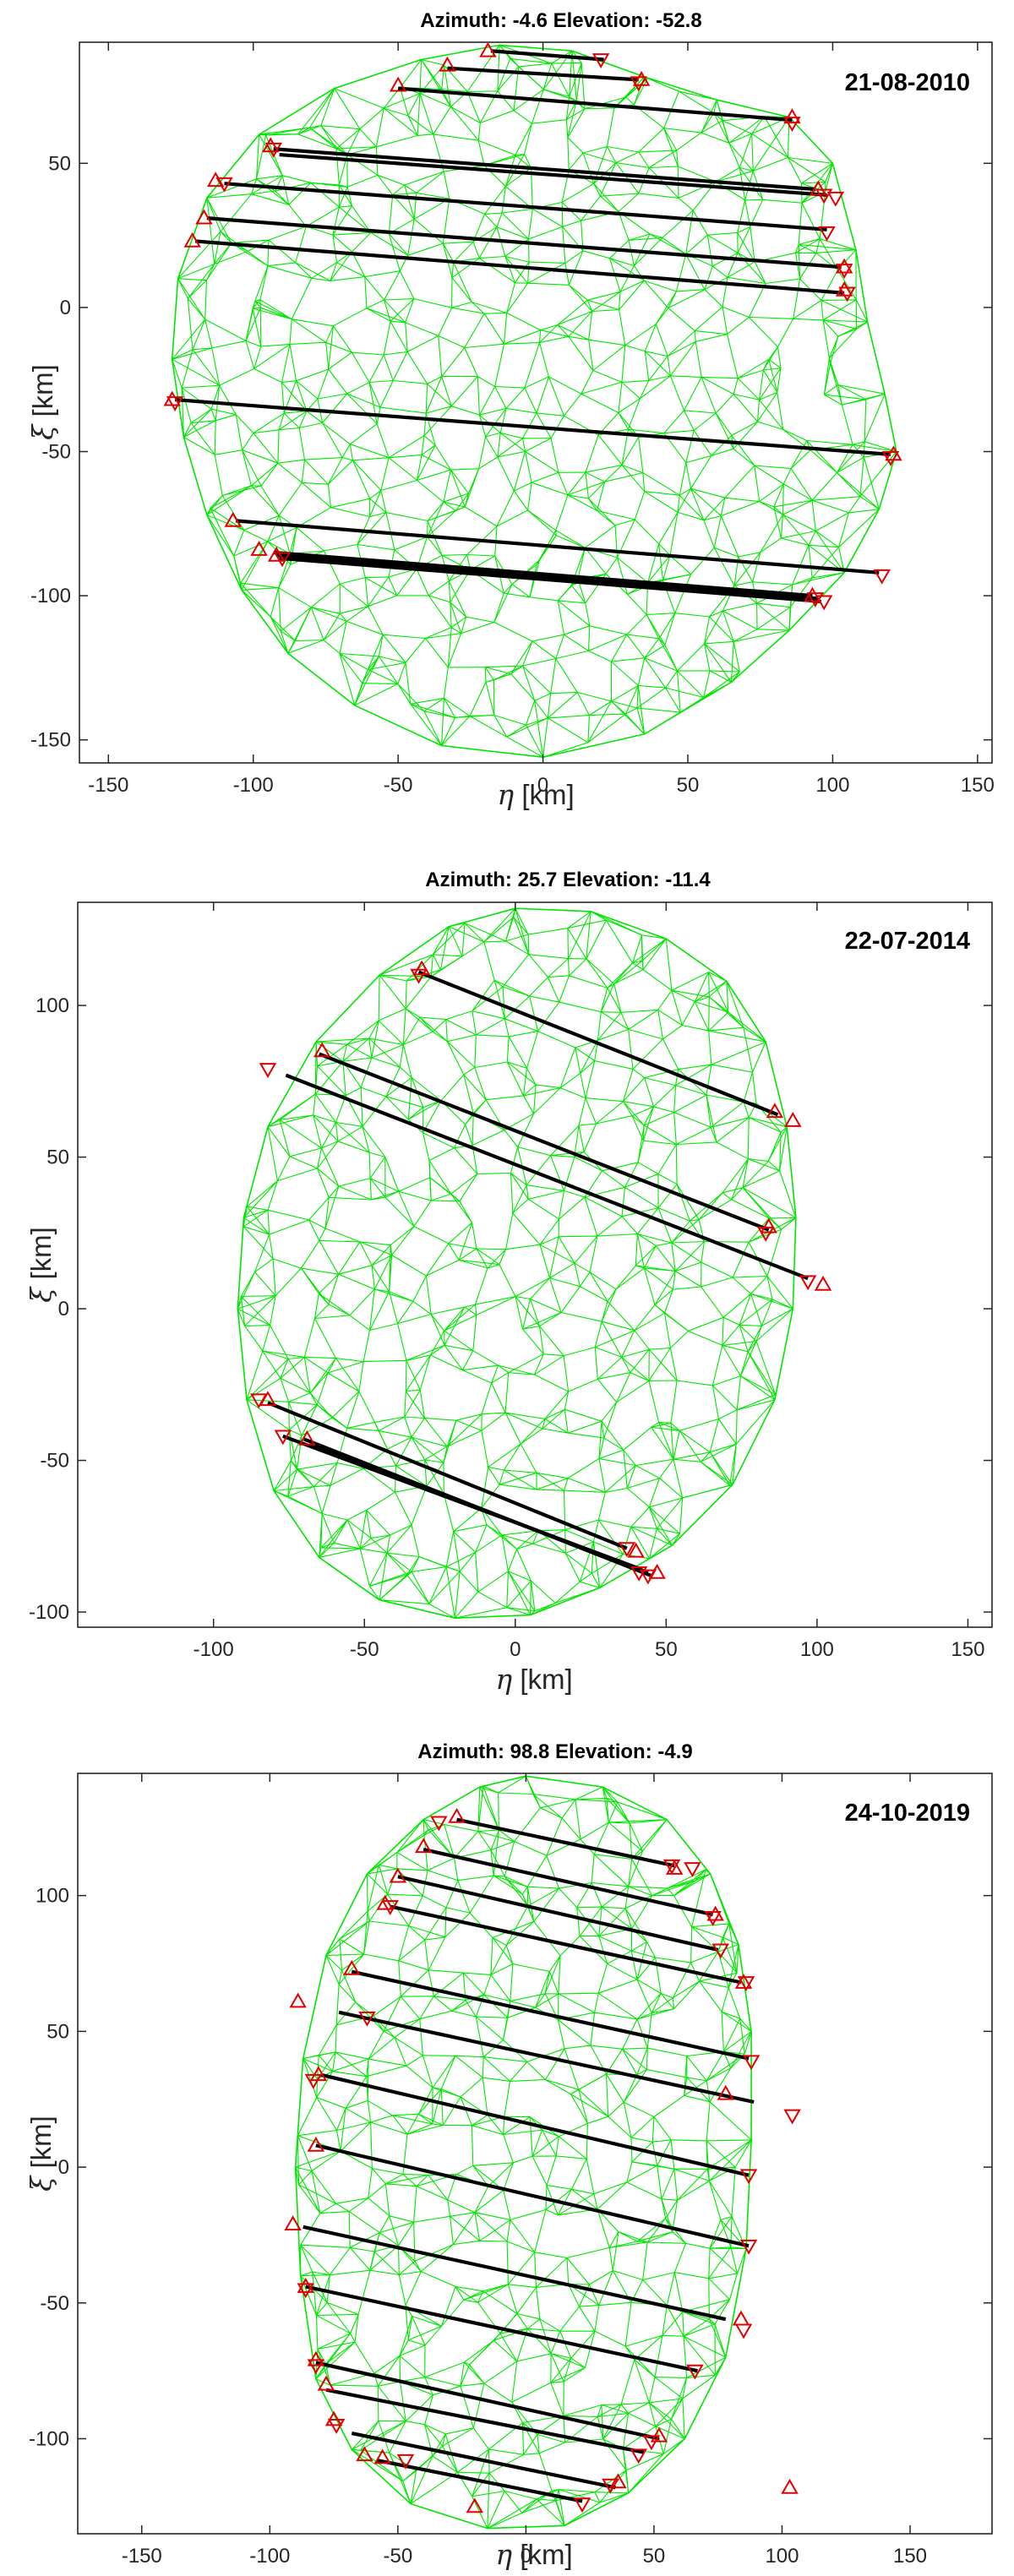  Describe the element at coordinates (59, 163) in the screenshot. I see `y-tick-label: 50` at that location.